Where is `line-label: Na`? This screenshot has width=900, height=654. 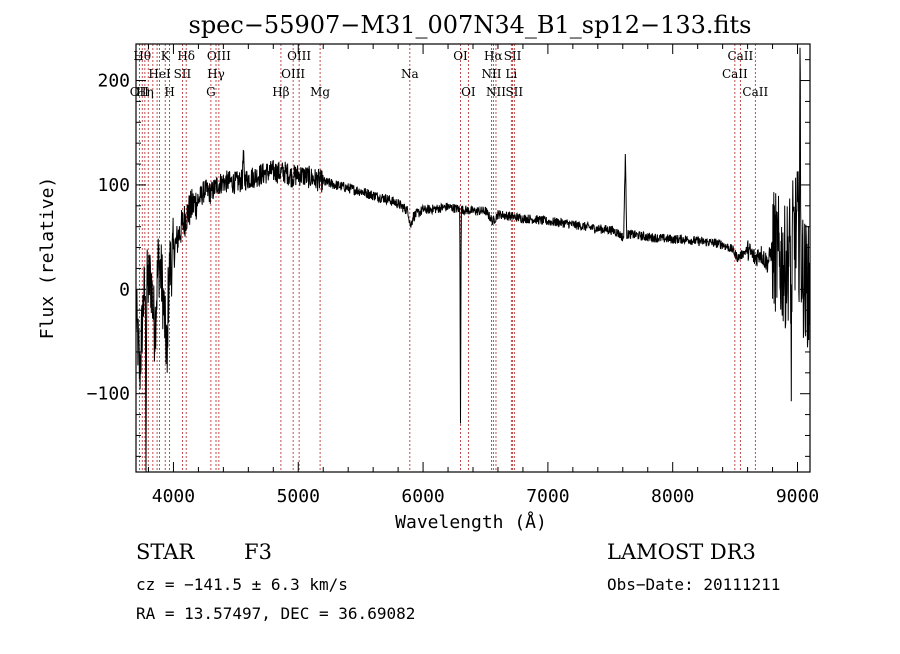
line-label: Na is located at coordinates (410, 74).